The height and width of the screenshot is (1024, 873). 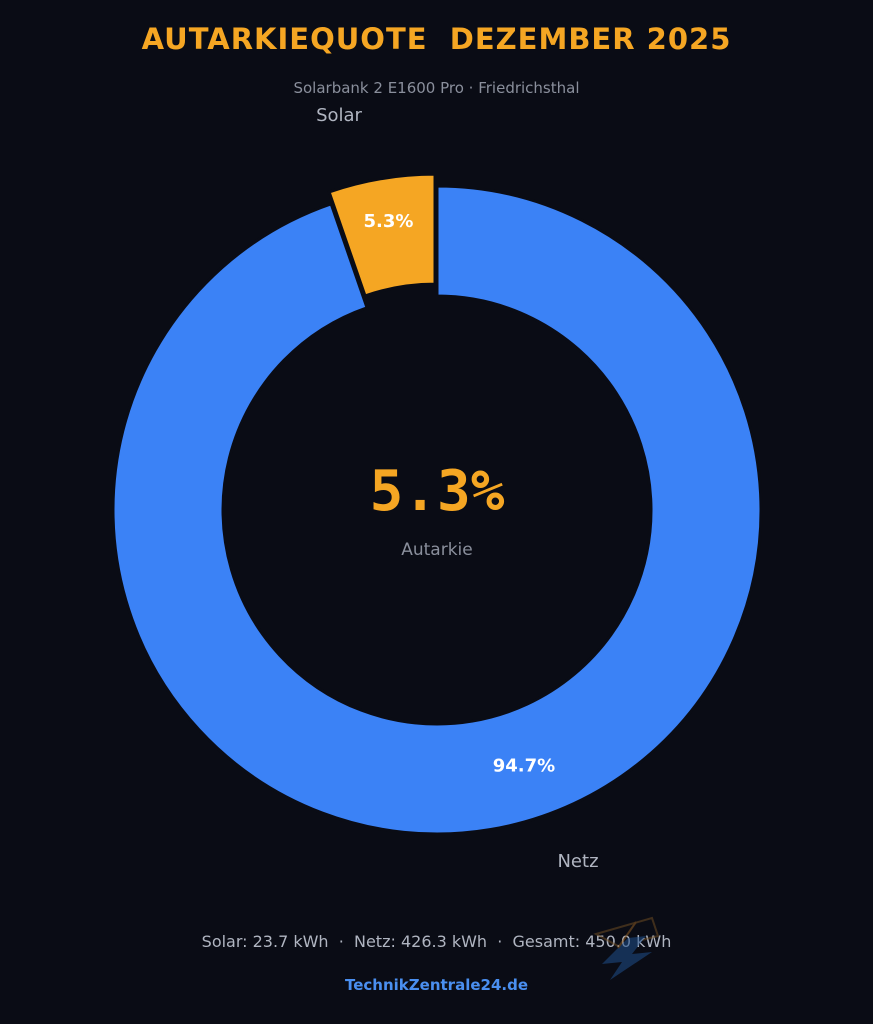 I want to click on footer-brand-link: TechnikZentrale24.de, so click(x=436, y=985).